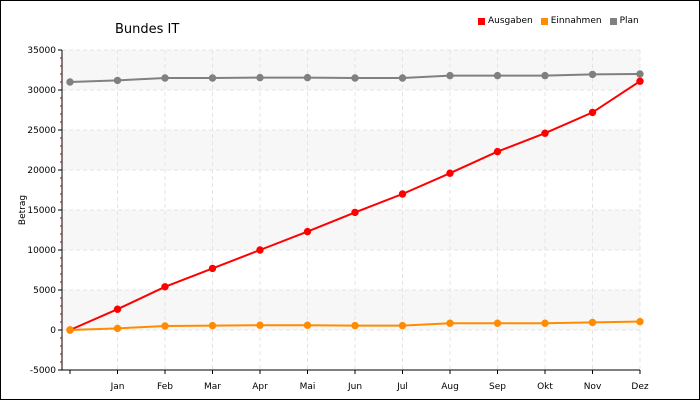  I want to click on y-tick-label: 5000, so click(44, 291).